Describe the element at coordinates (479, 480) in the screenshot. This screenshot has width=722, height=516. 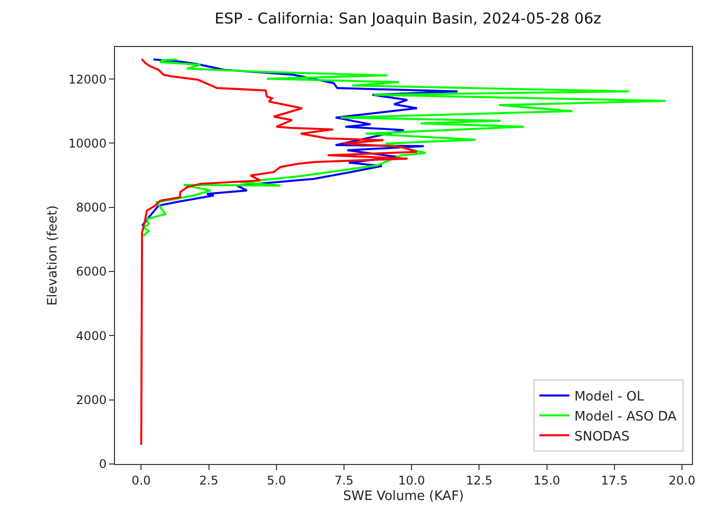
I see `x-tick-label: 12.5` at that location.